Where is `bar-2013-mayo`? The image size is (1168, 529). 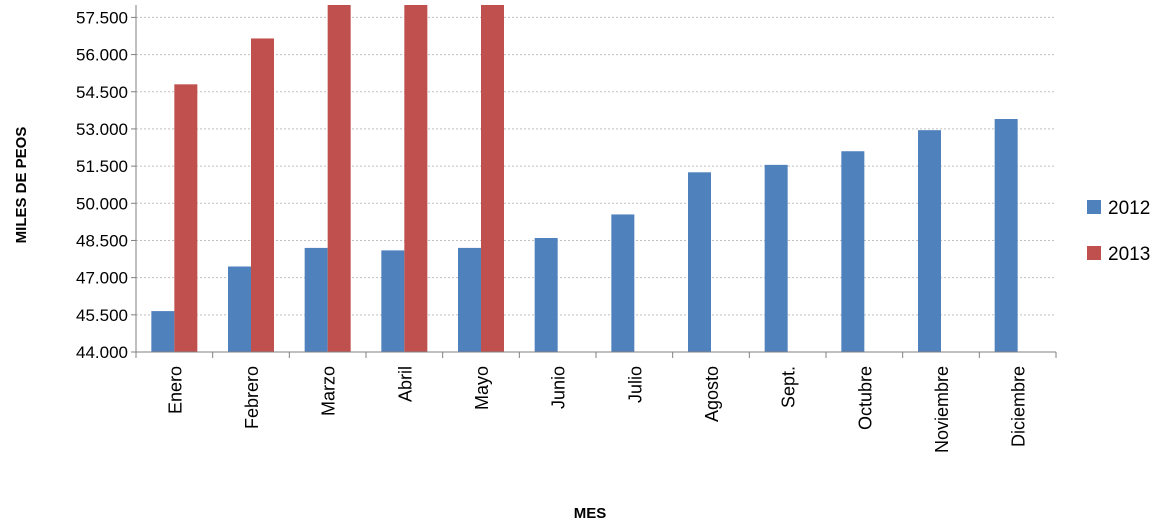 bar-2013-mayo is located at coordinates (492, 178).